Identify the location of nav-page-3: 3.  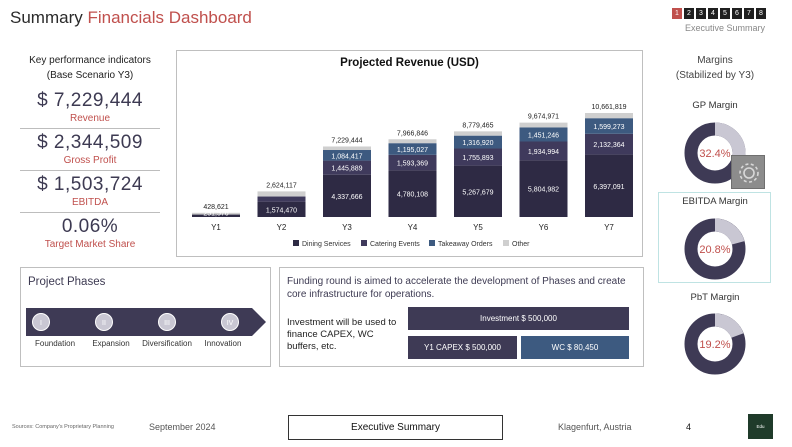
(701, 13).